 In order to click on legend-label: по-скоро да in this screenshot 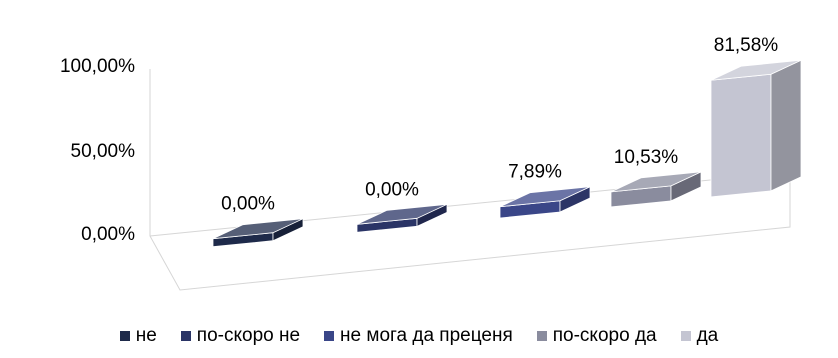, I will do `click(604, 335)`.